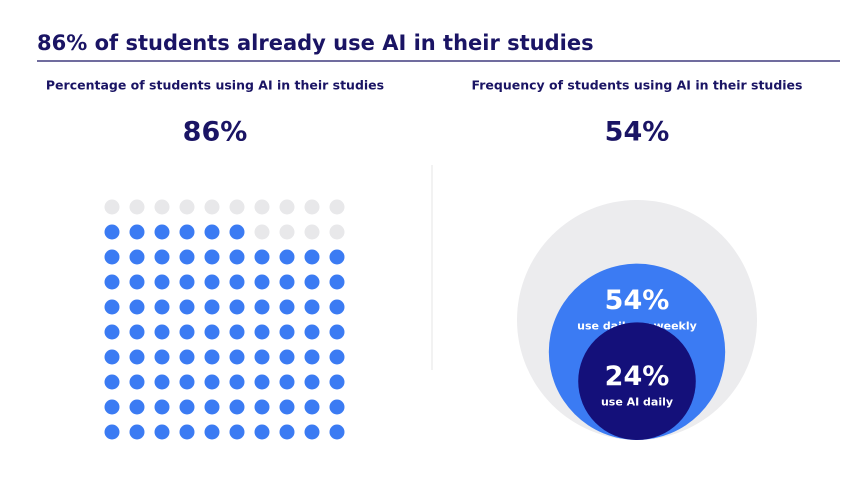  Describe the element at coordinates (637, 376) in the screenshot. I see `circle-value-label: 24%` at that location.